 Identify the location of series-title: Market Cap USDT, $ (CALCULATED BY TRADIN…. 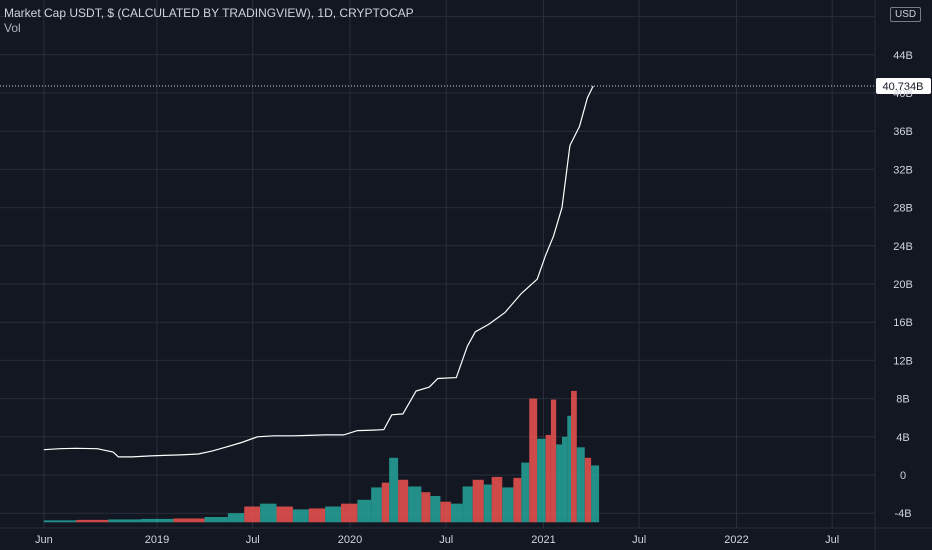
(209, 13).